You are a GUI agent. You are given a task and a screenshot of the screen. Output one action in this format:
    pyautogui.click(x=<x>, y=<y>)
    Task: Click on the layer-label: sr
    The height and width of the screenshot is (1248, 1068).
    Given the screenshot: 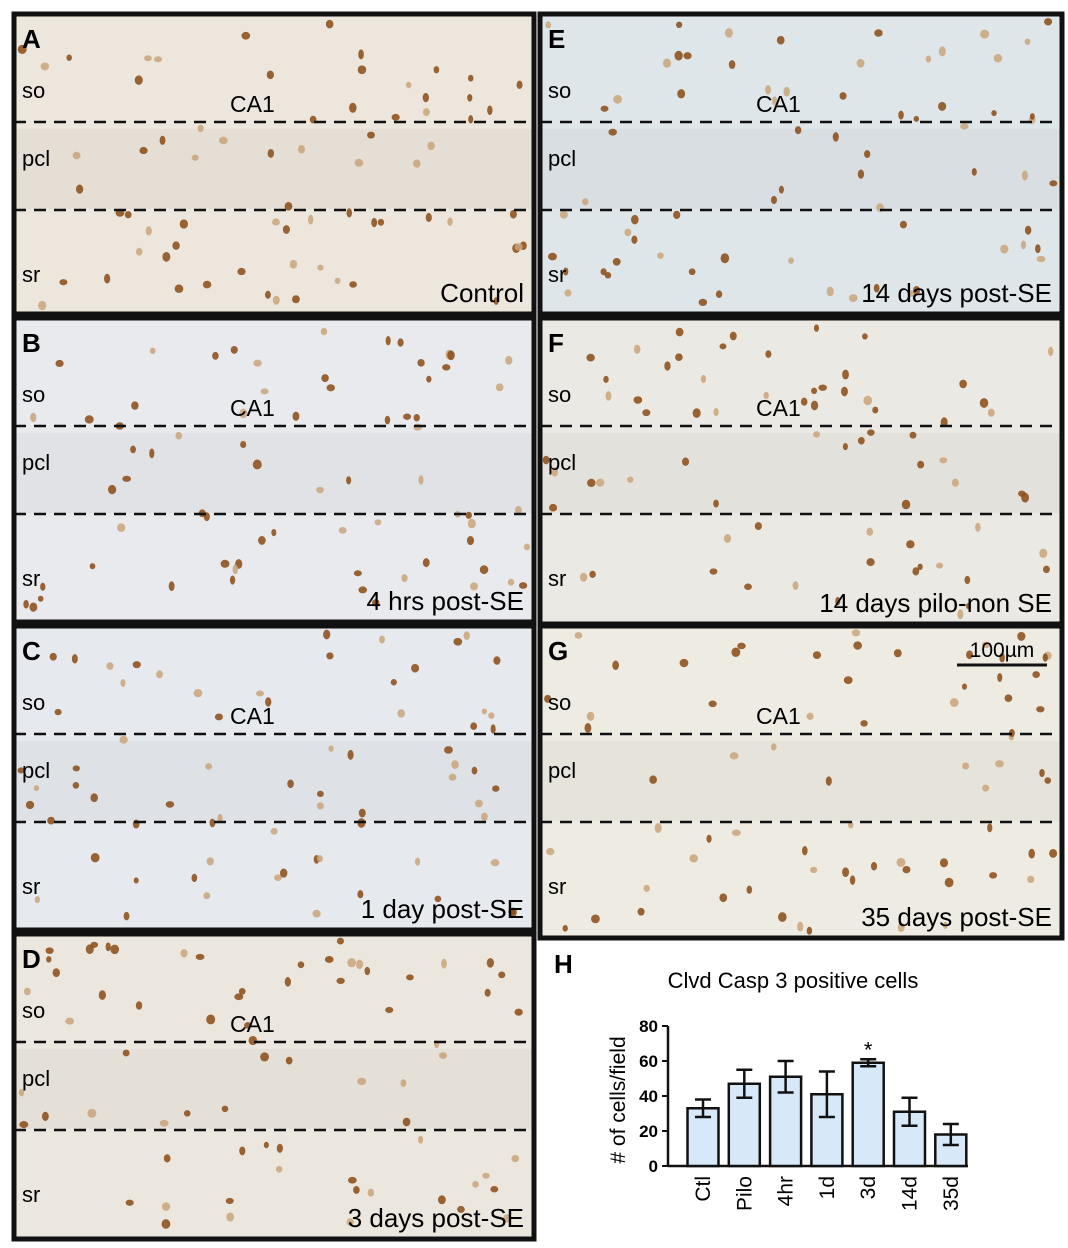 What is the action you would take?
    pyautogui.click(x=31, y=274)
    